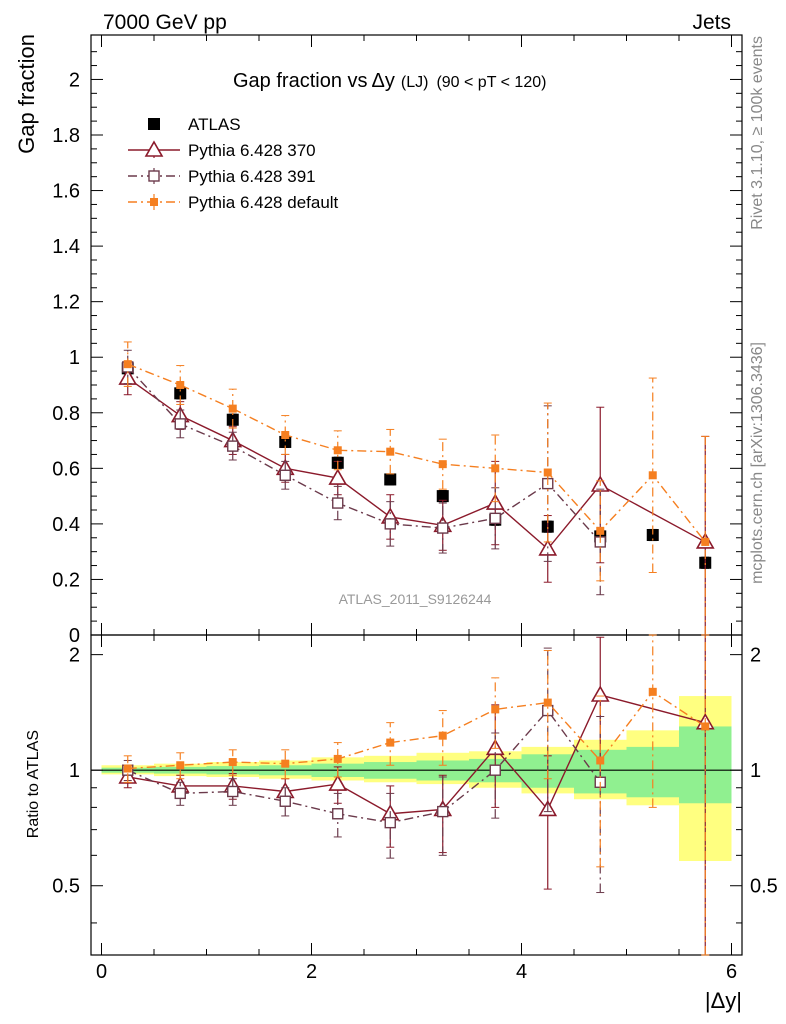 The height and width of the screenshot is (1024, 786). Describe the element at coordinates (755, 771) in the screenshot. I see `ratio-y-tick-label-right: 1` at that location.